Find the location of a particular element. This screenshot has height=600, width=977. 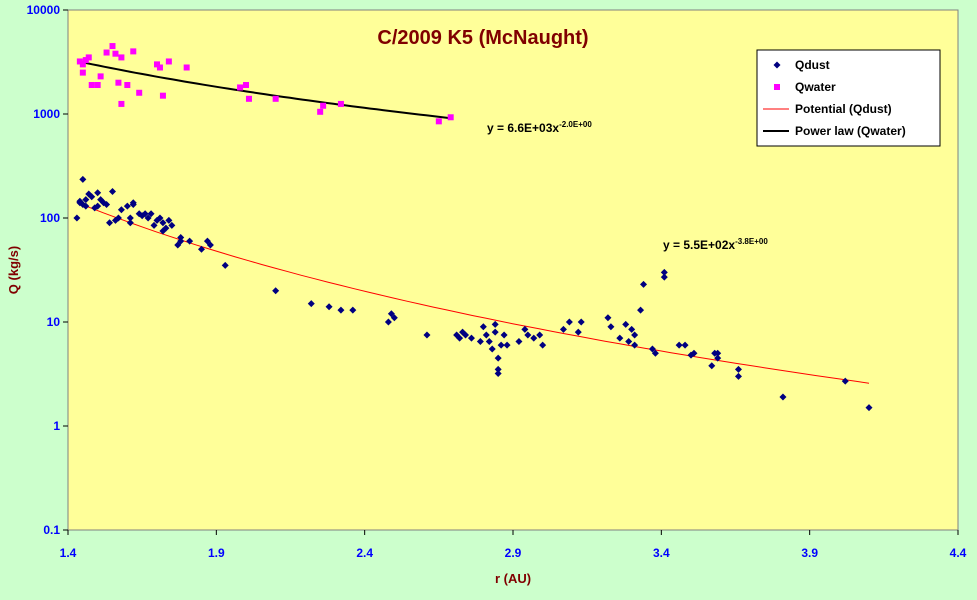

y-tick-label: 10 is located at coordinates (54, 322).